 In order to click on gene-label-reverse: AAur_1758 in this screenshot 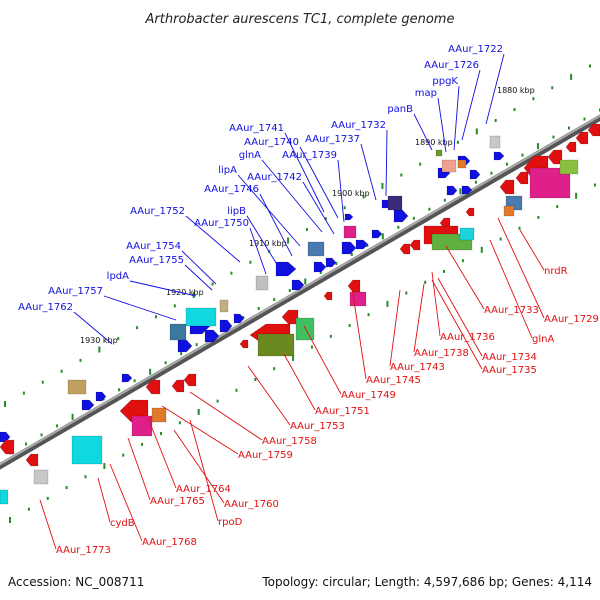, I will do `click(289, 441)`.